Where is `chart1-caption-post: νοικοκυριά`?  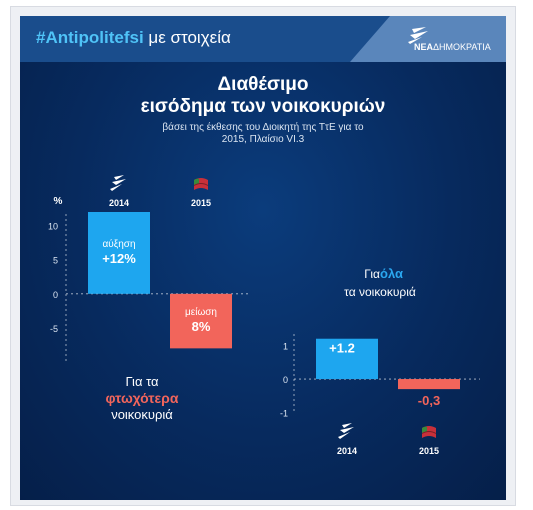 chart1-caption-post: νοικοκυριά is located at coordinates (142, 414).